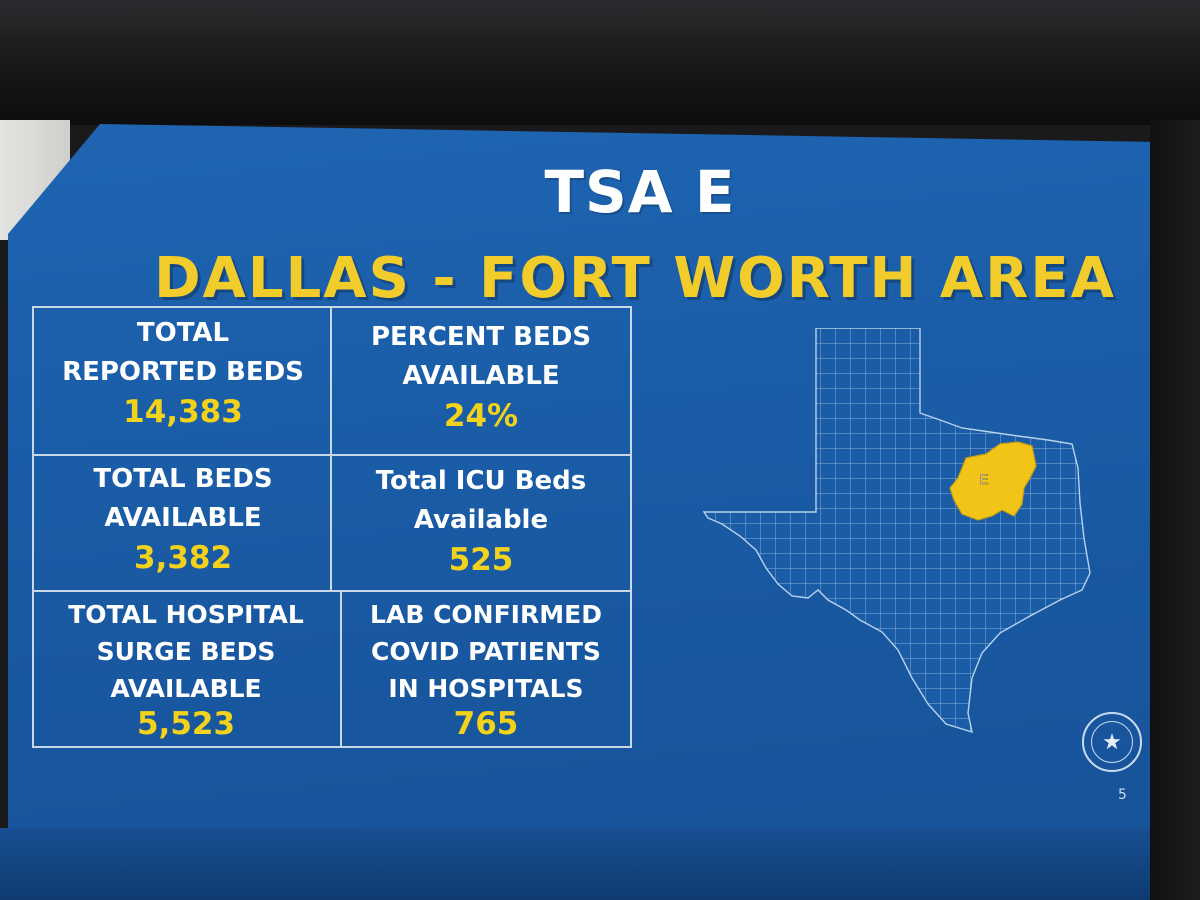  What do you see at coordinates (186, 651) in the screenshot?
I see `stat-label: SURGE BEDS` at bounding box center [186, 651].